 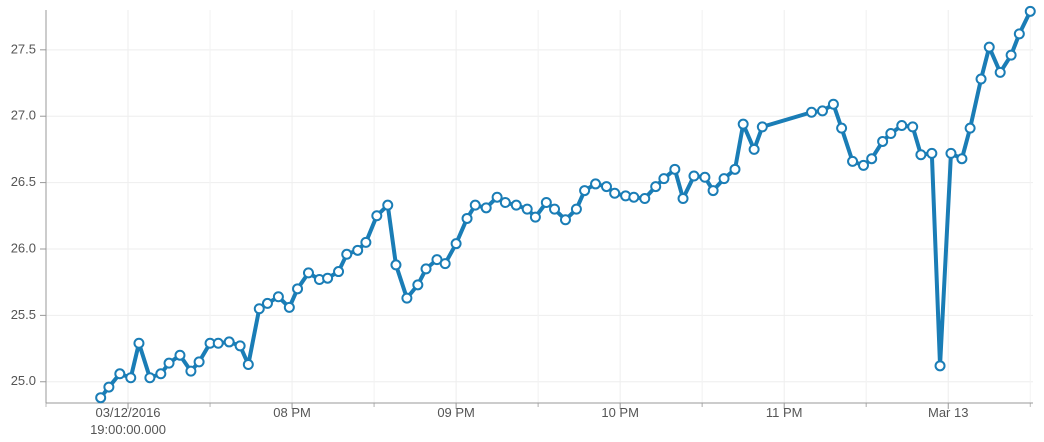 What do you see at coordinates (292, 412) in the screenshot?
I see `x-tick-label: 08 PM` at bounding box center [292, 412].